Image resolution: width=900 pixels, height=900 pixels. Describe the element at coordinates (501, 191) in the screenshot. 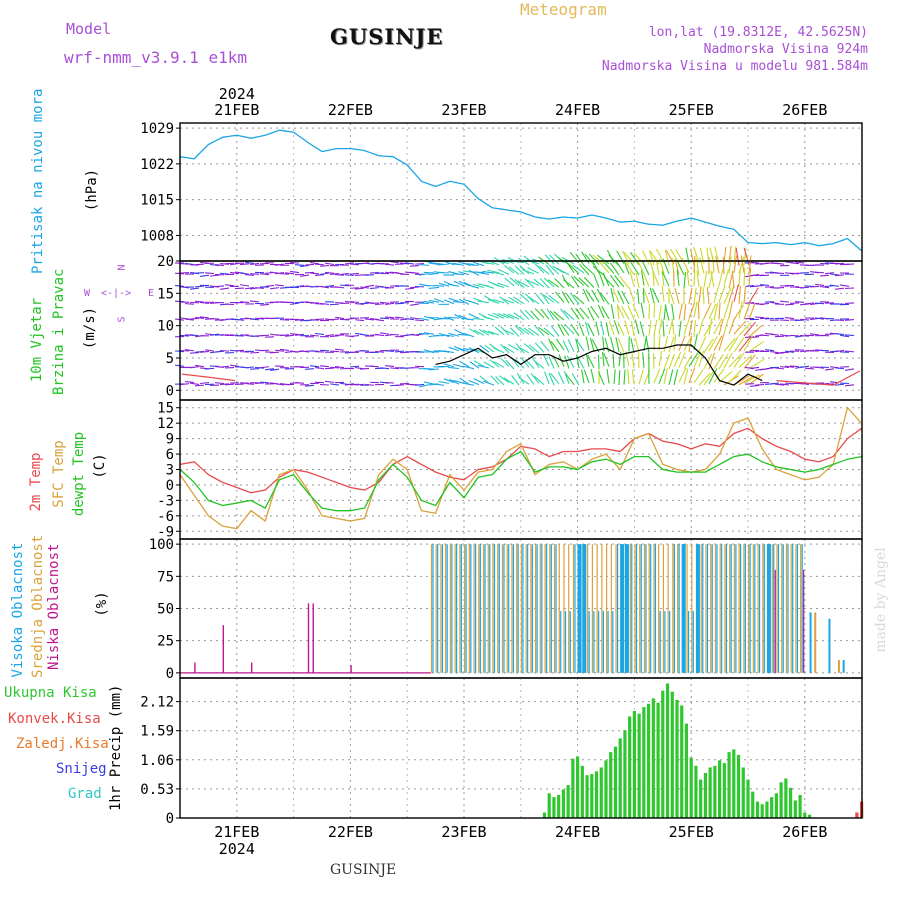

I see `pressure-panel: 1008 1015 1022 1029` at that location.